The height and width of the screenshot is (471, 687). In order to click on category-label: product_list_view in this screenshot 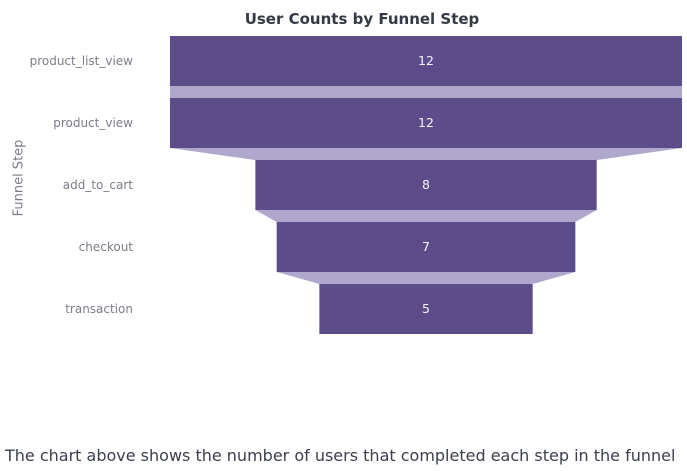, I will do `click(81, 61)`.